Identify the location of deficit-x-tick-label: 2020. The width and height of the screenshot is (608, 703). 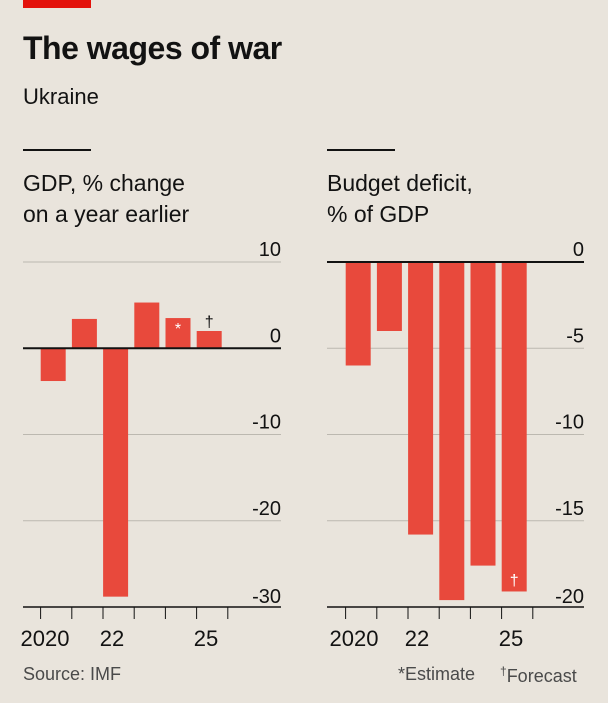
(354, 638).